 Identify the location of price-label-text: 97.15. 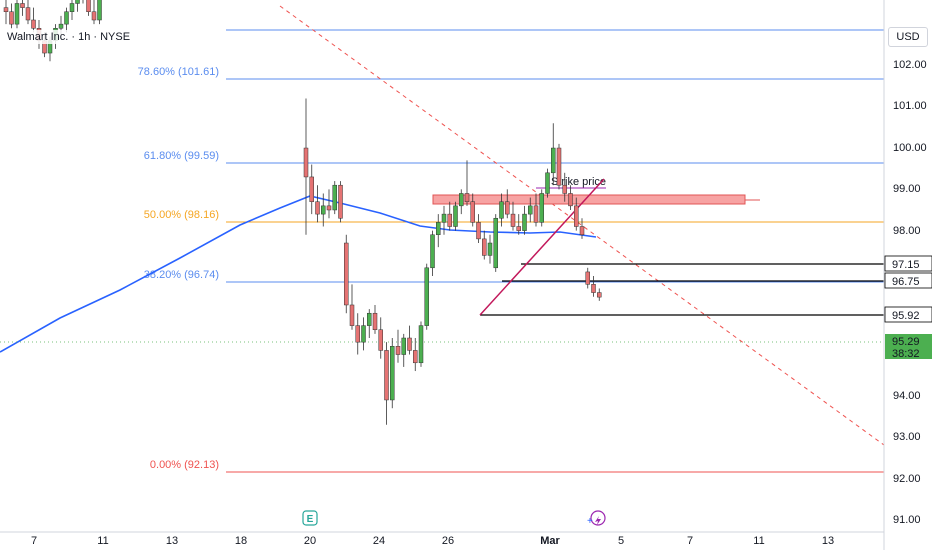
(906, 265).